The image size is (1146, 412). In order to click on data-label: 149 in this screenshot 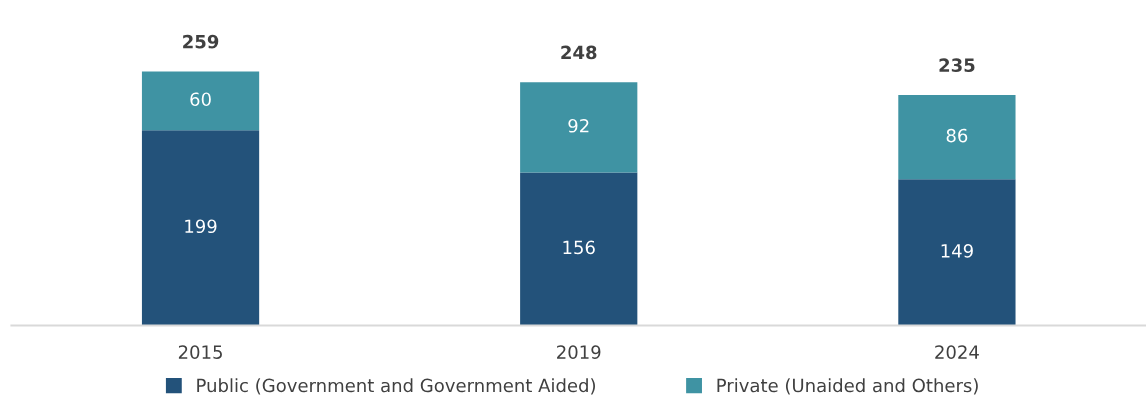, I will do `click(957, 250)`.